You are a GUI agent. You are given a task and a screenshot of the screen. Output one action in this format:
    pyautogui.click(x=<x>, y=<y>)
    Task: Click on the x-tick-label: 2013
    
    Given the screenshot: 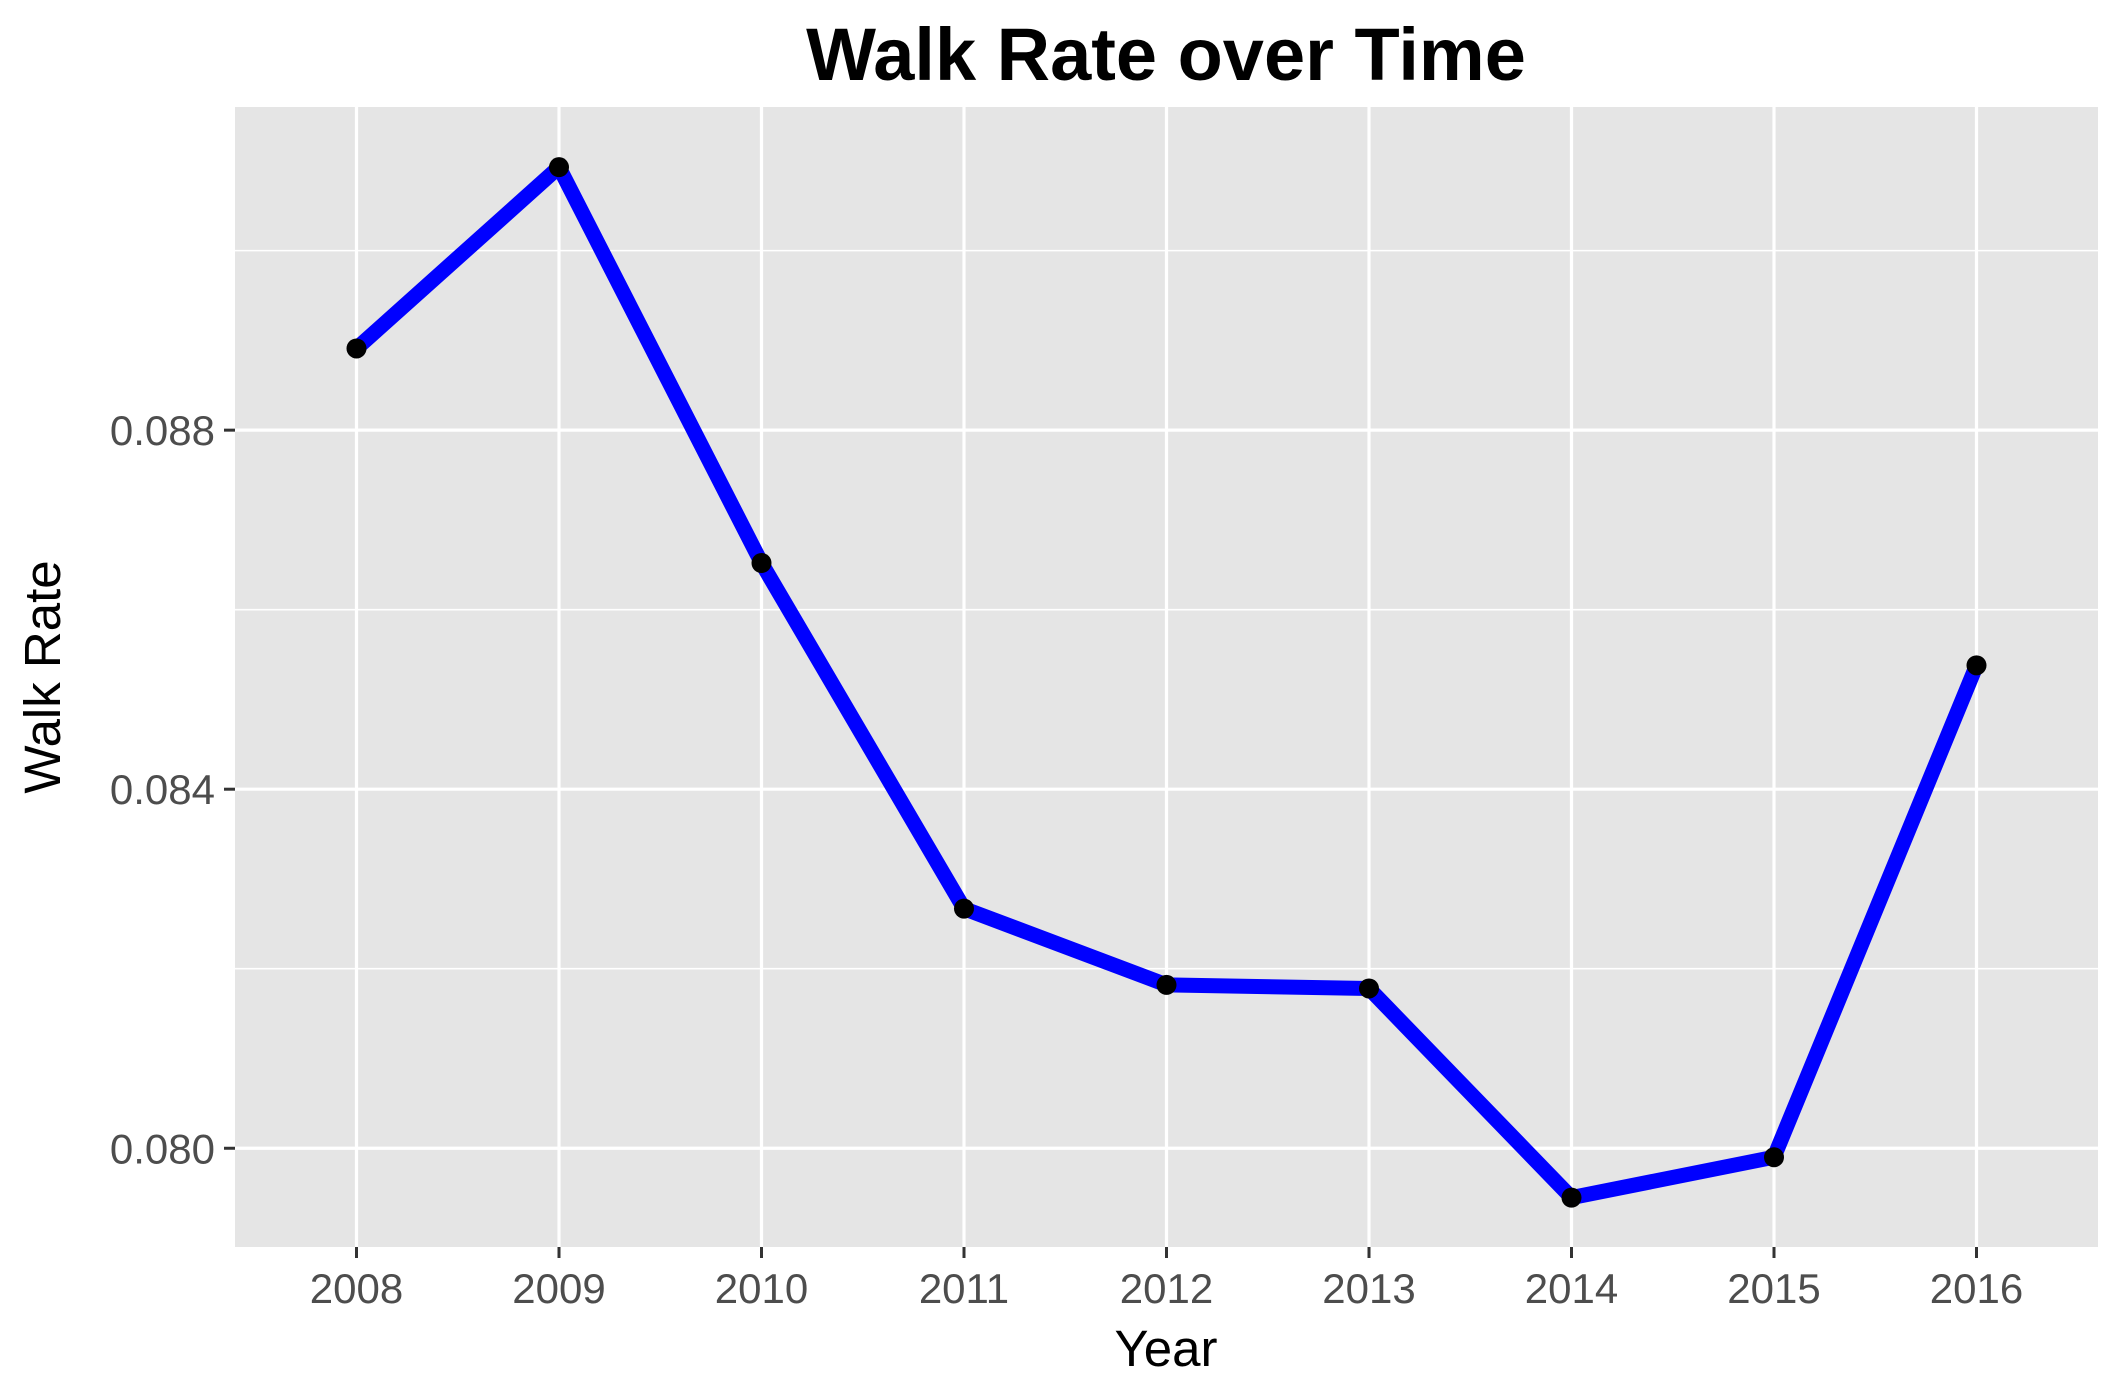 What is the action you would take?
    pyautogui.click(x=1368, y=1288)
    